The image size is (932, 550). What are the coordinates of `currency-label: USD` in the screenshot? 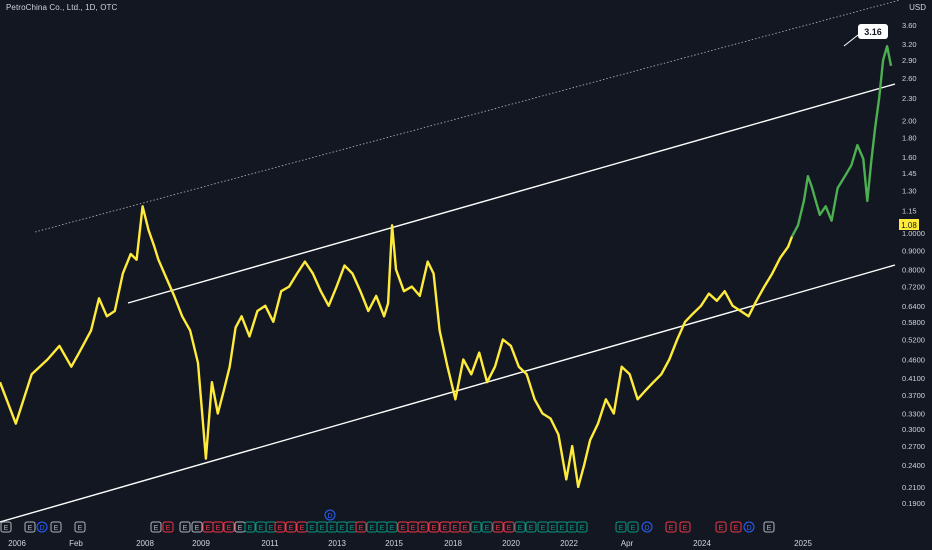 It's located at (917, 7).